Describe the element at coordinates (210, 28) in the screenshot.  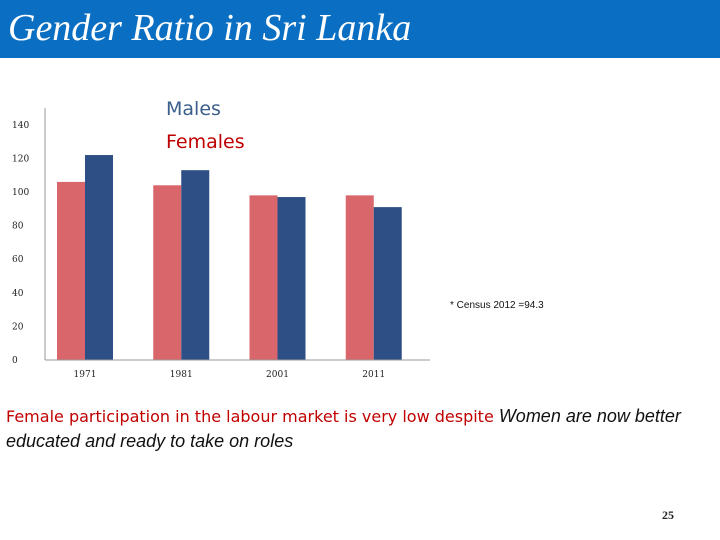
I see `slide-title: Gender Ratio in Sri Lanka` at that location.